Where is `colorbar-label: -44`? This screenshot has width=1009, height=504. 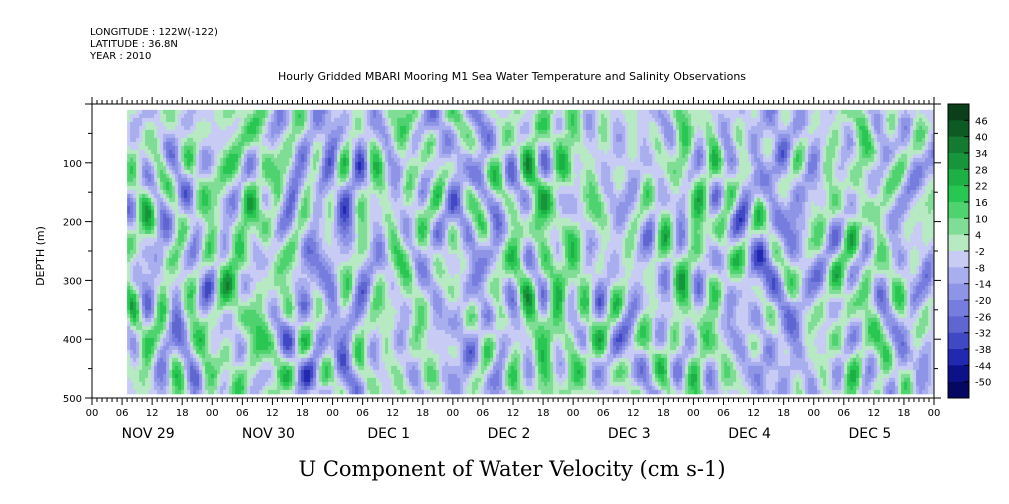 colorbar-label: -44 is located at coordinates (983, 366).